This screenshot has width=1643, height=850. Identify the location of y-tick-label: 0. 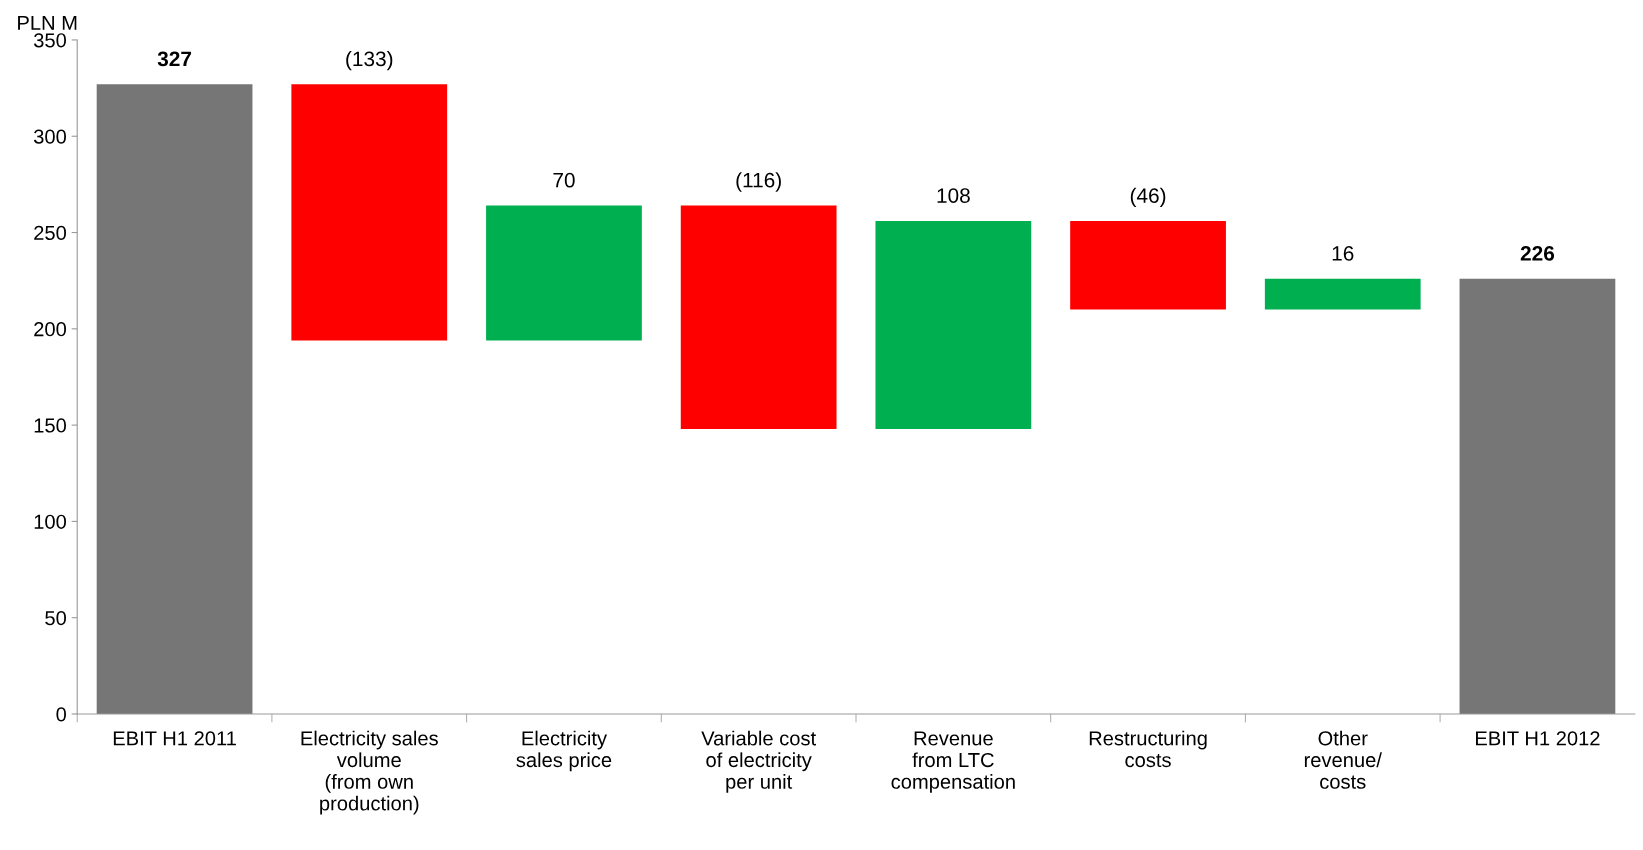
(61, 714).